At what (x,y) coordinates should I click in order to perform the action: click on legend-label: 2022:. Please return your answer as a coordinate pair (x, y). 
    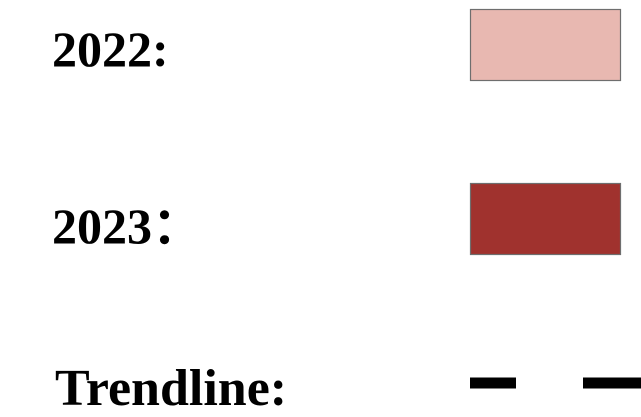
    Looking at the image, I should click on (110, 49).